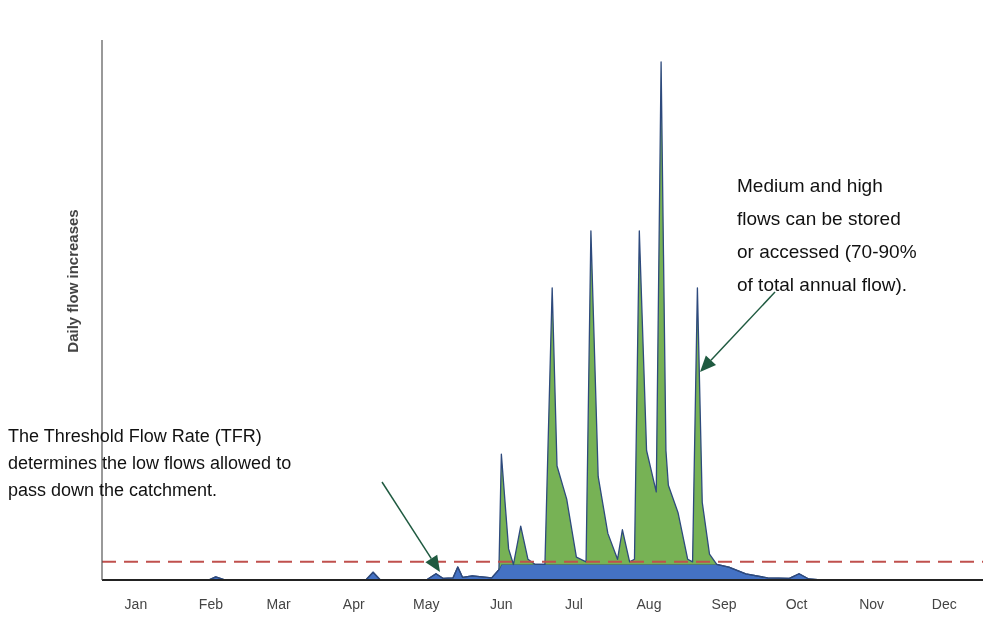 This screenshot has width=1001, height=620. Describe the element at coordinates (574, 604) in the screenshot. I see `x-tick-label: Jul` at that location.